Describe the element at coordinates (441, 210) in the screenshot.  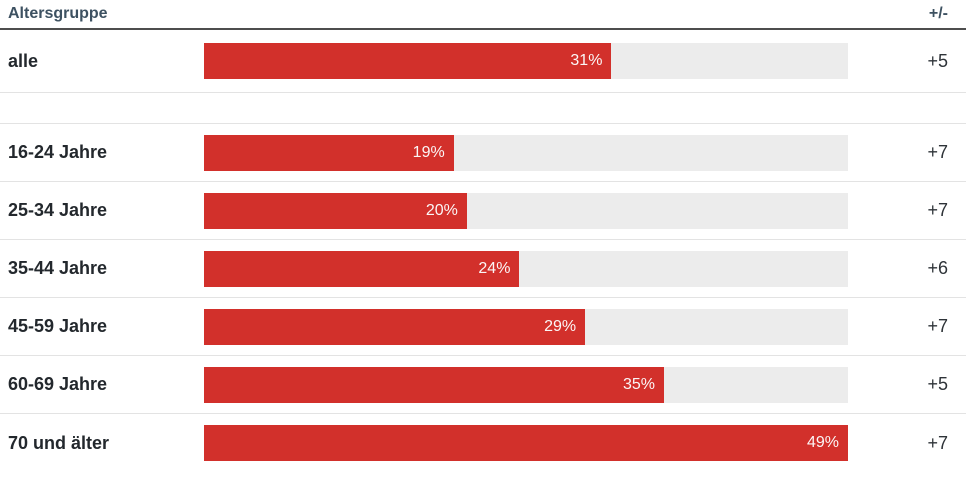
I see `bar-value-label: 20%` at that location.